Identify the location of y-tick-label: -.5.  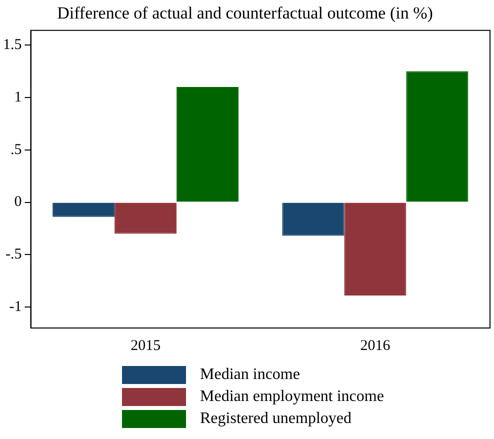
(14, 254).